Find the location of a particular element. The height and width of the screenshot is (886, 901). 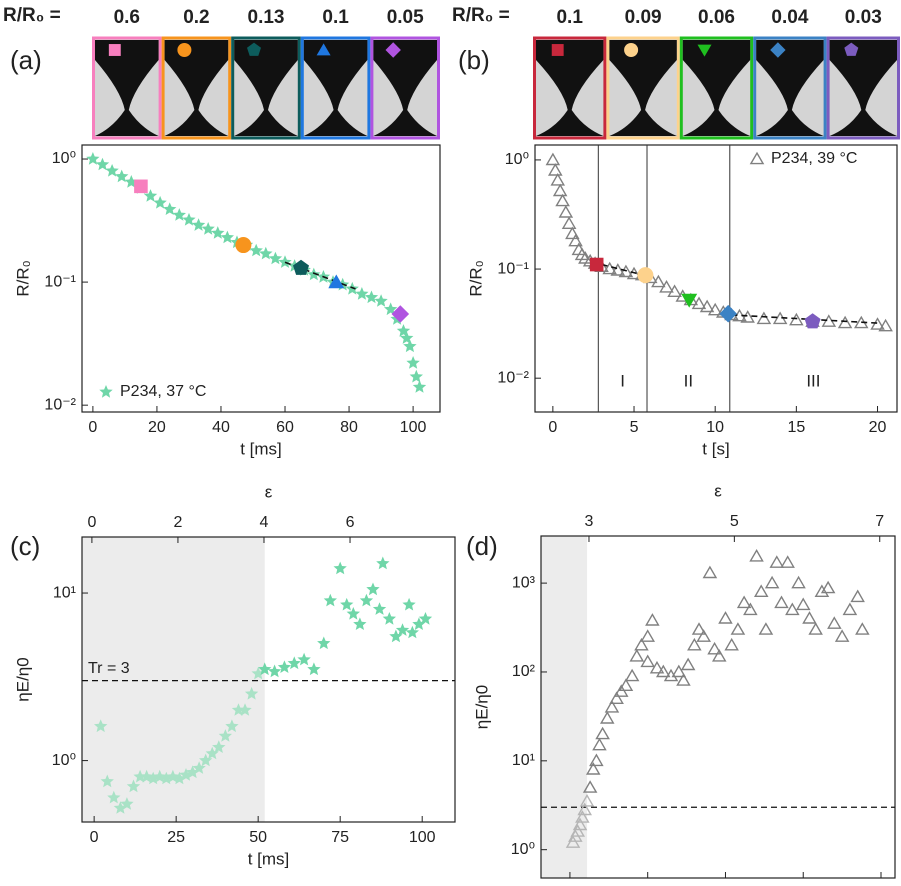

marker-diamond is located at coordinates (400, 314).